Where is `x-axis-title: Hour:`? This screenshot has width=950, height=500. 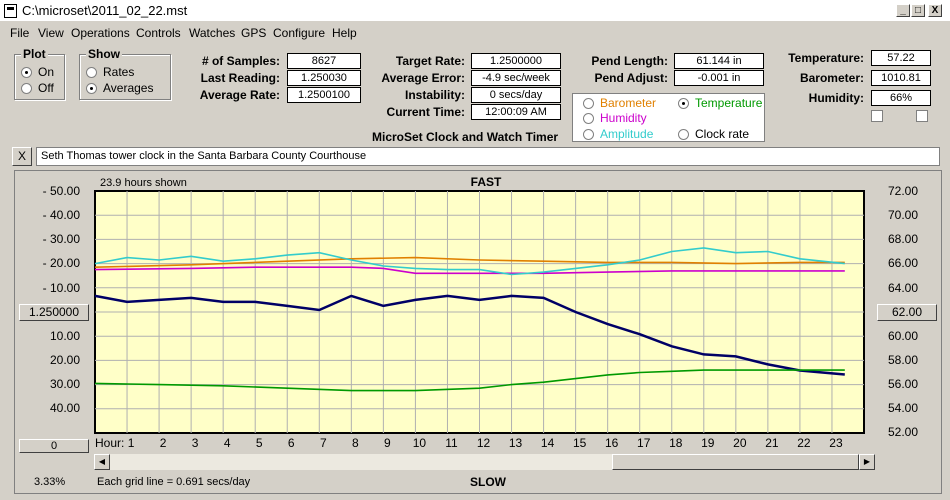
x-axis-title: Hour: is located at coordinates (109, 443).